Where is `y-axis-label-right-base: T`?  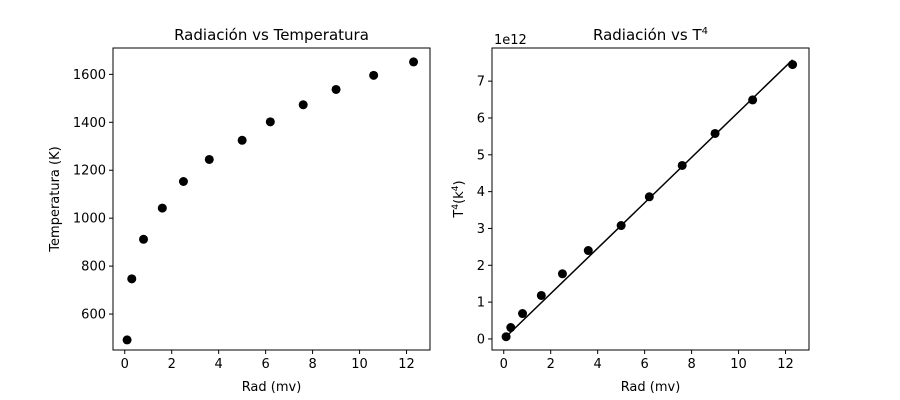 y-axis-label-right-base: T is located at coordinates (459, 214).